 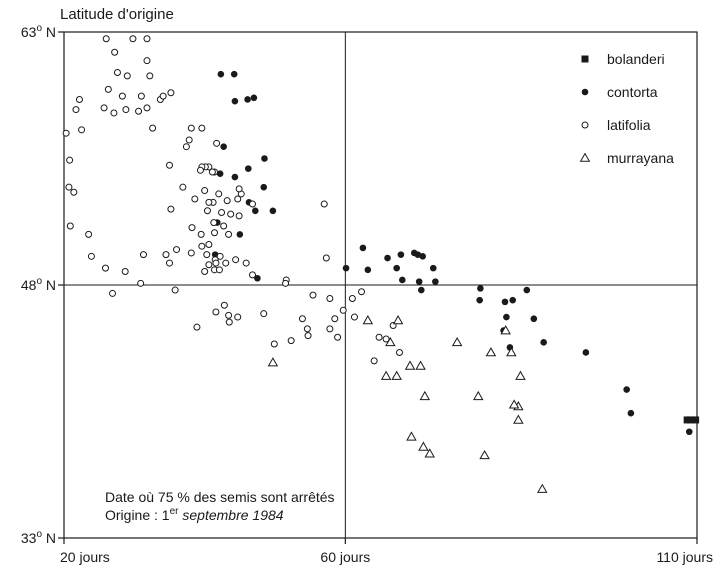 What do you see at coordinates (684, 557) in the screenshot?
I see `x-tick-label: 110 jours` at bounding box center [684, 557].